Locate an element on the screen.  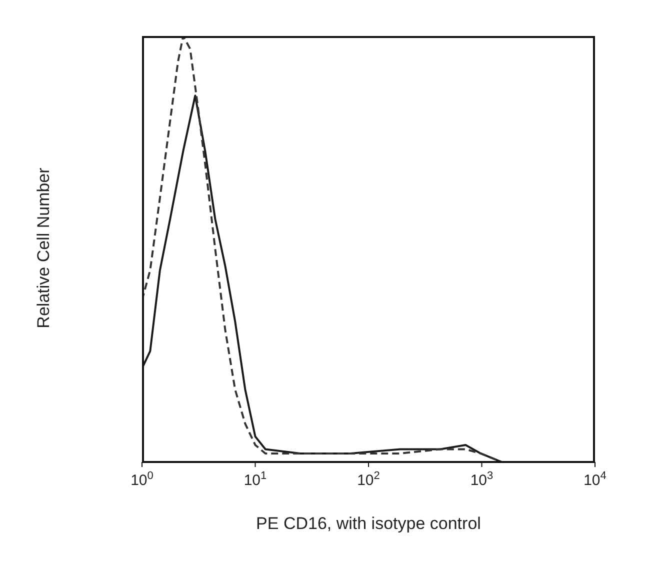
x-tick-label: 10$^{1}$ is located at coordinates (255, 479).